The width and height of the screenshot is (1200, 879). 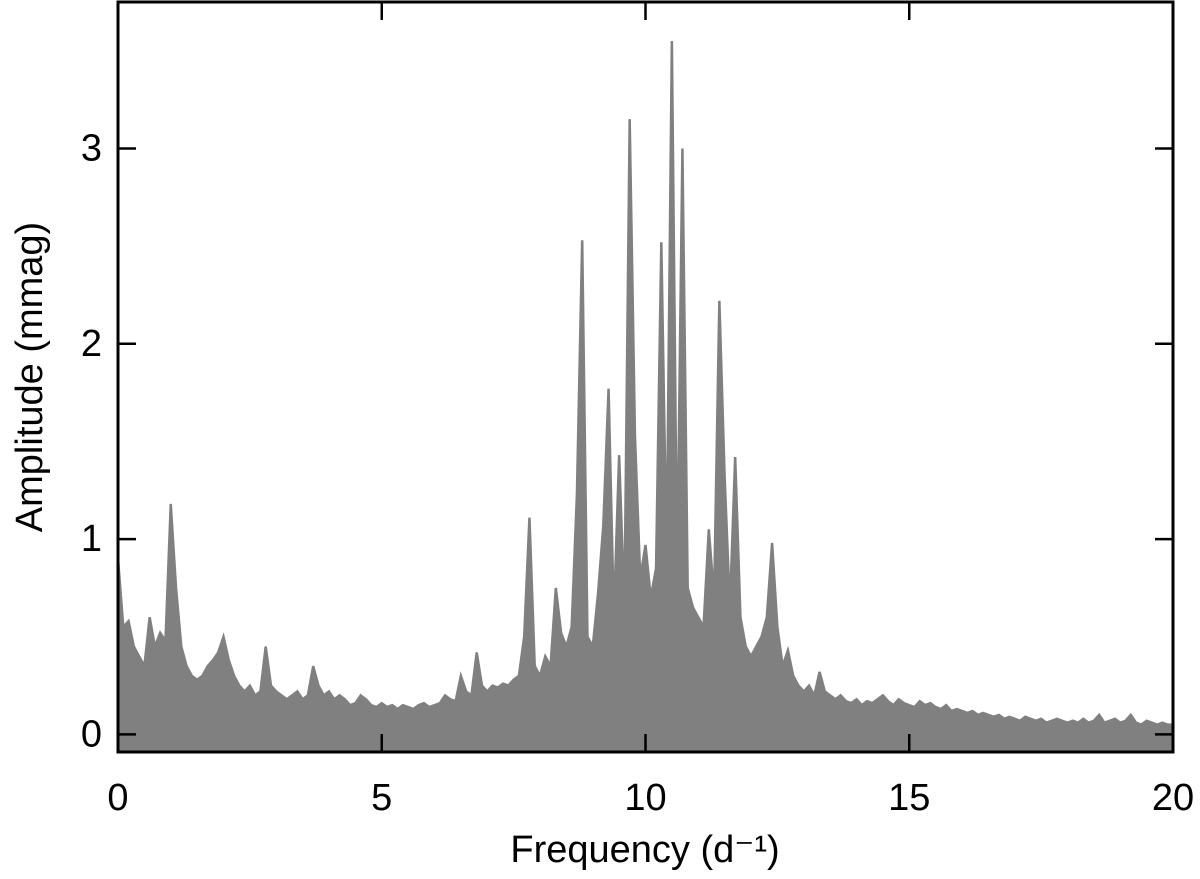 What do you see at coordinates (909, 798) in the screenshot?
I see `x-tick-label: 15` at bounding box center [909, 798].